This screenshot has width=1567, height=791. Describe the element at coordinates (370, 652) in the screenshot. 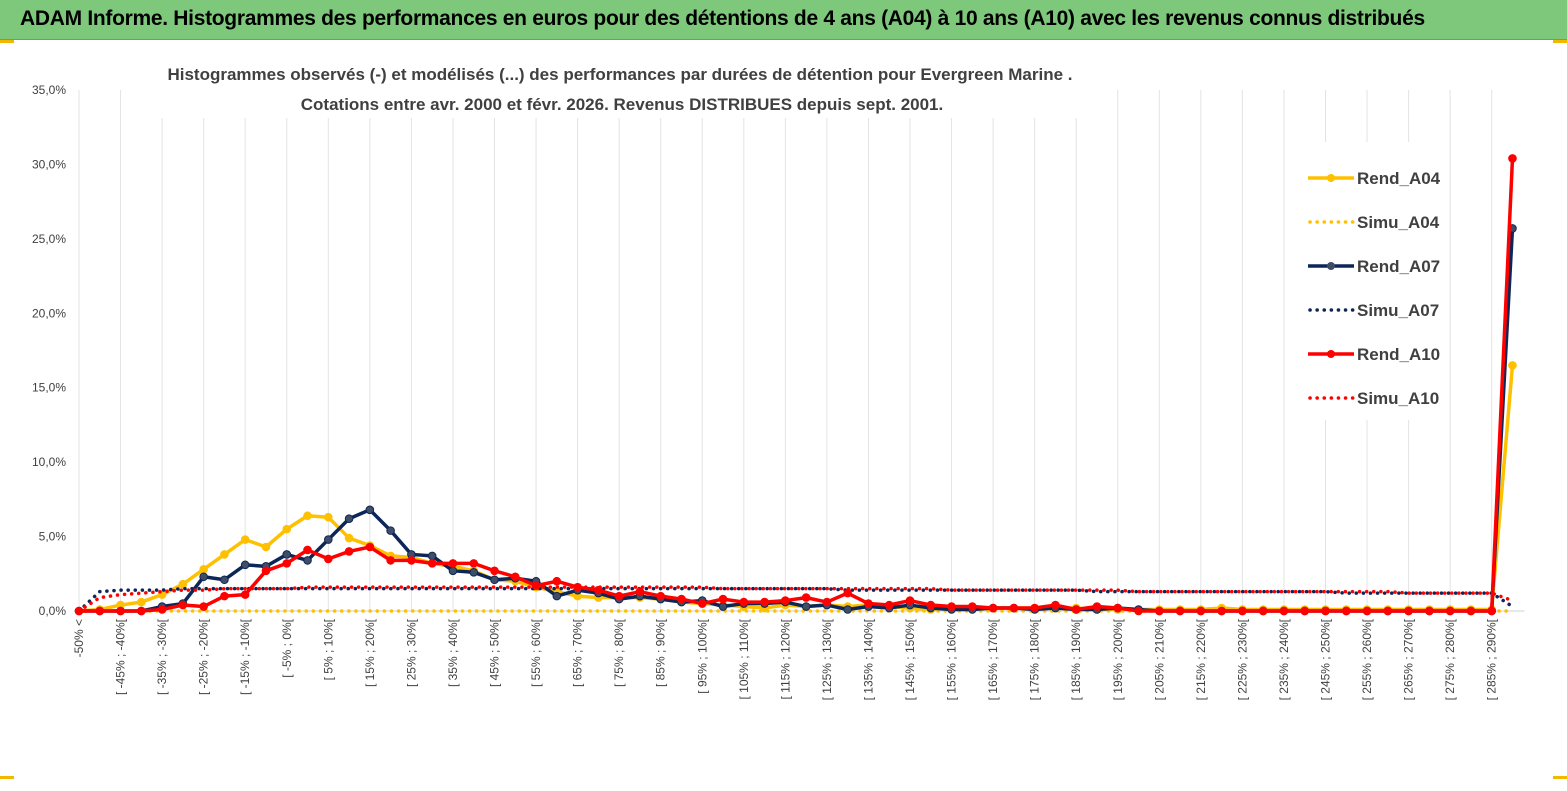

I see `x-tick-label: [ 15% ; 20%[` at that location.